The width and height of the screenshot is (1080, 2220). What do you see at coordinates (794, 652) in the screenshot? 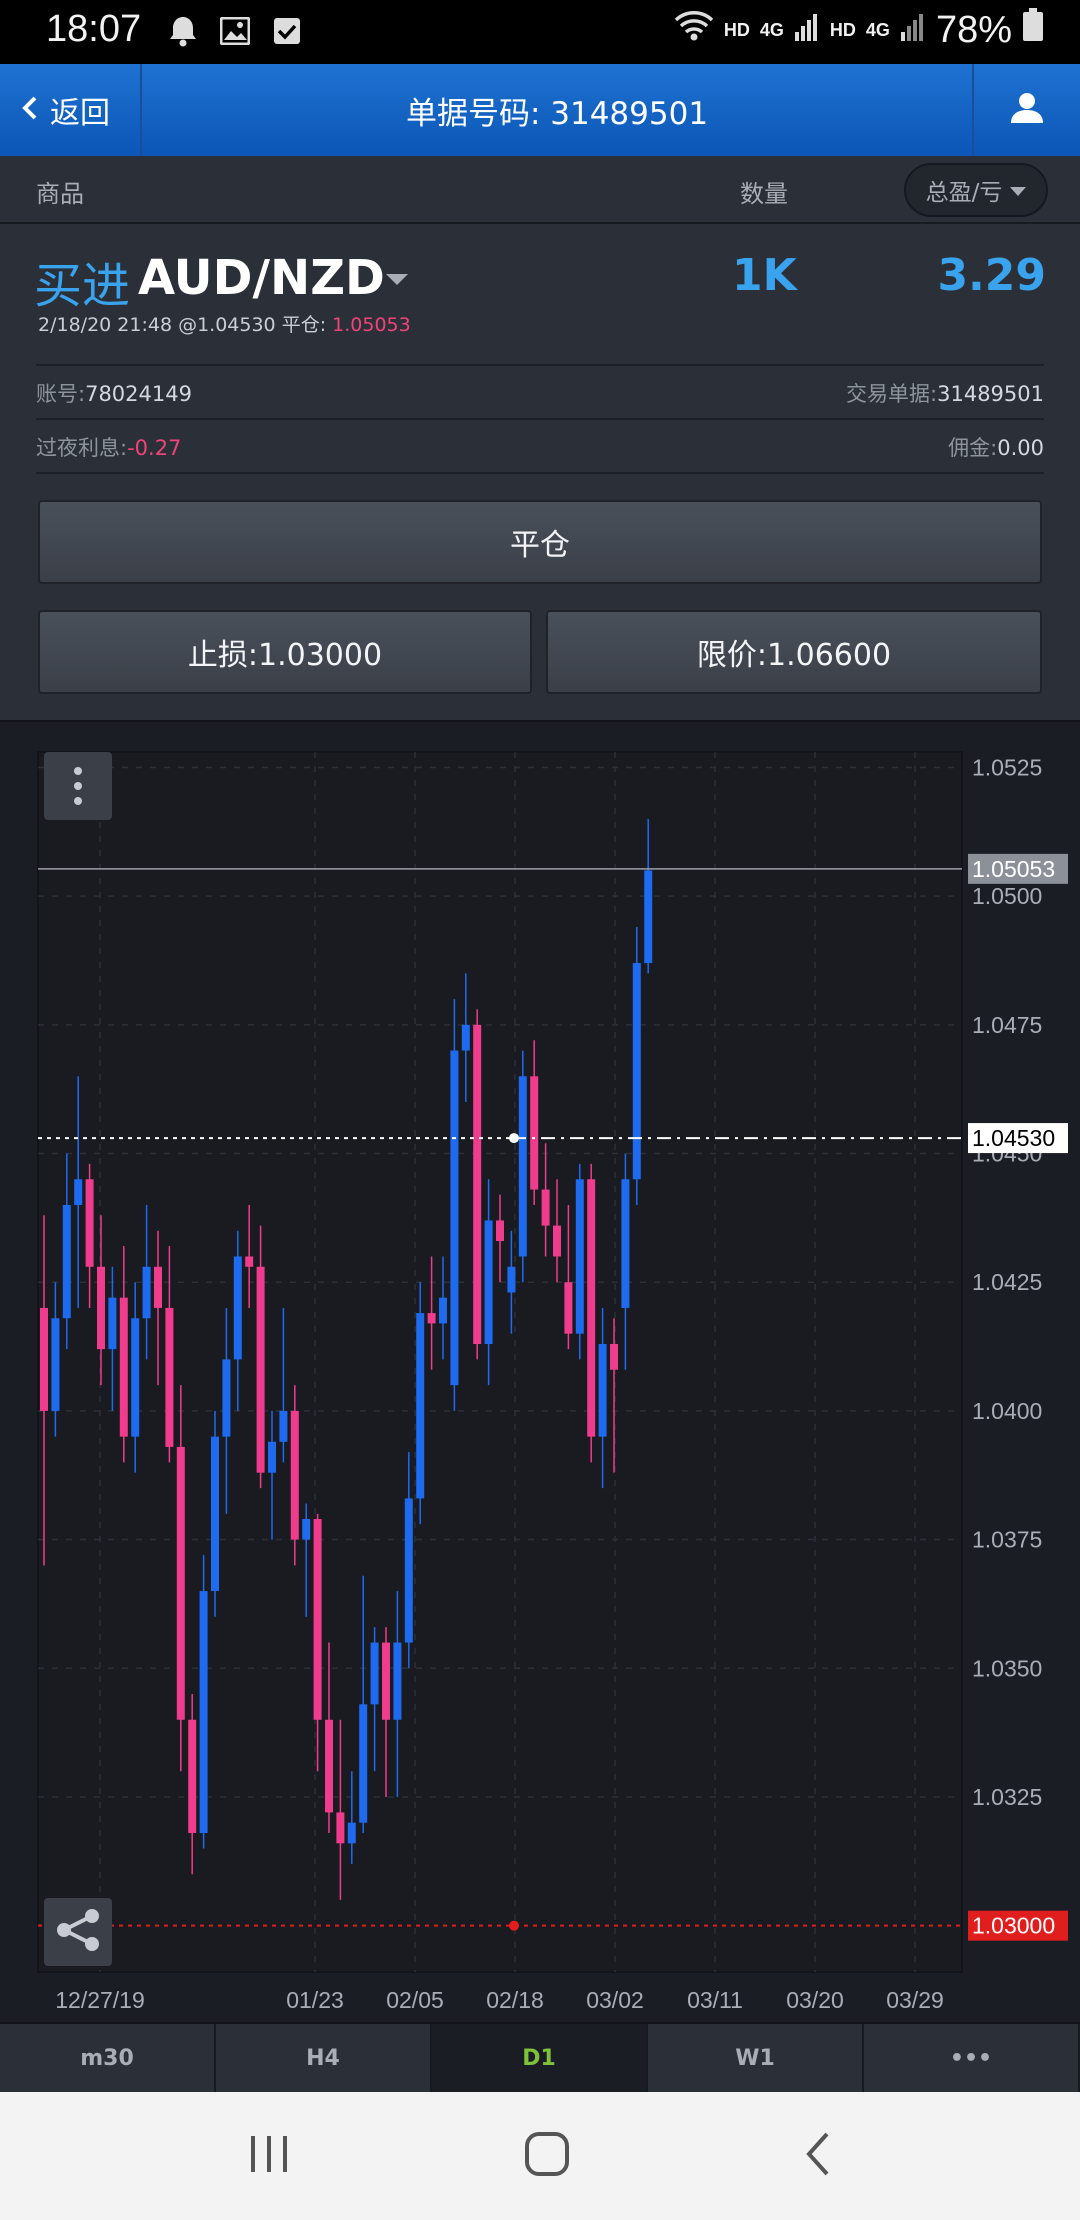
I see `take-profit-button: 限价:1.06600` at bounding box center [794, 652].